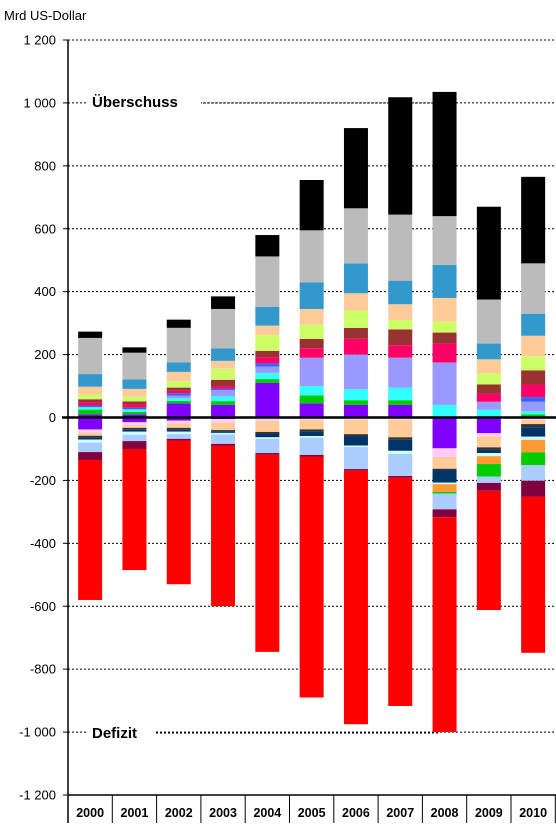 The height and width of the screenshot is (828, 556). I want to click on y-tick-label: -600, so click(43, 606).